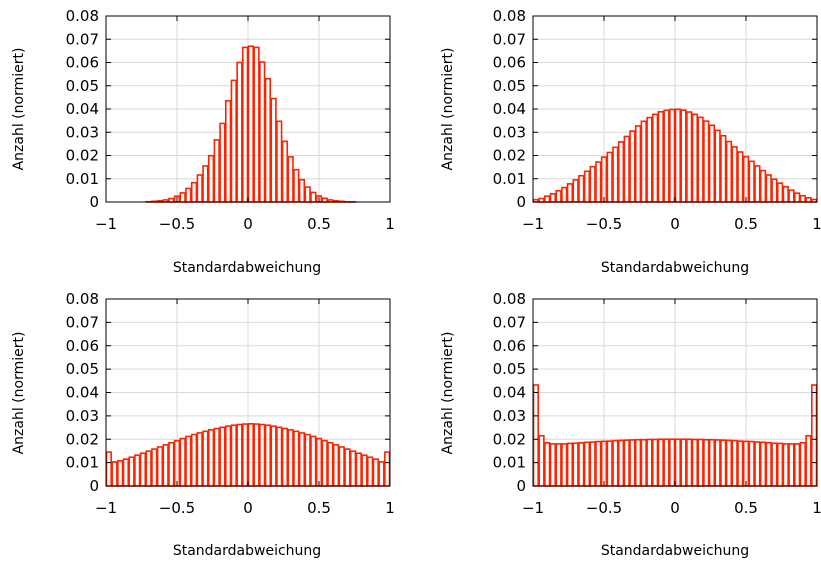  I want to click on y-tick-label: 0.03, so click(509, 132).